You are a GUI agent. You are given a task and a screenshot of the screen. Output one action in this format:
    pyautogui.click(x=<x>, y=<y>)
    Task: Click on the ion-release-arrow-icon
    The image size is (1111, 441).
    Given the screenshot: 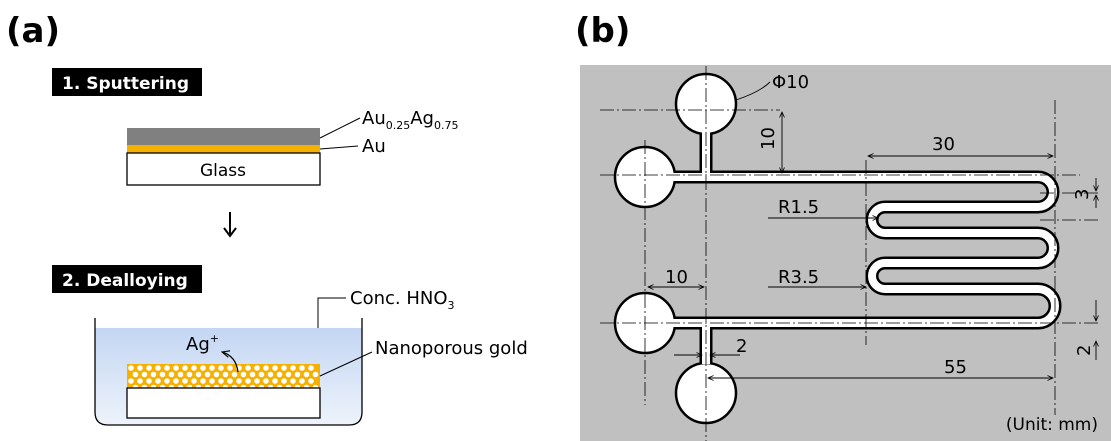 What is the action you would take?
    pyautogui.click(x=230, y=362)
    